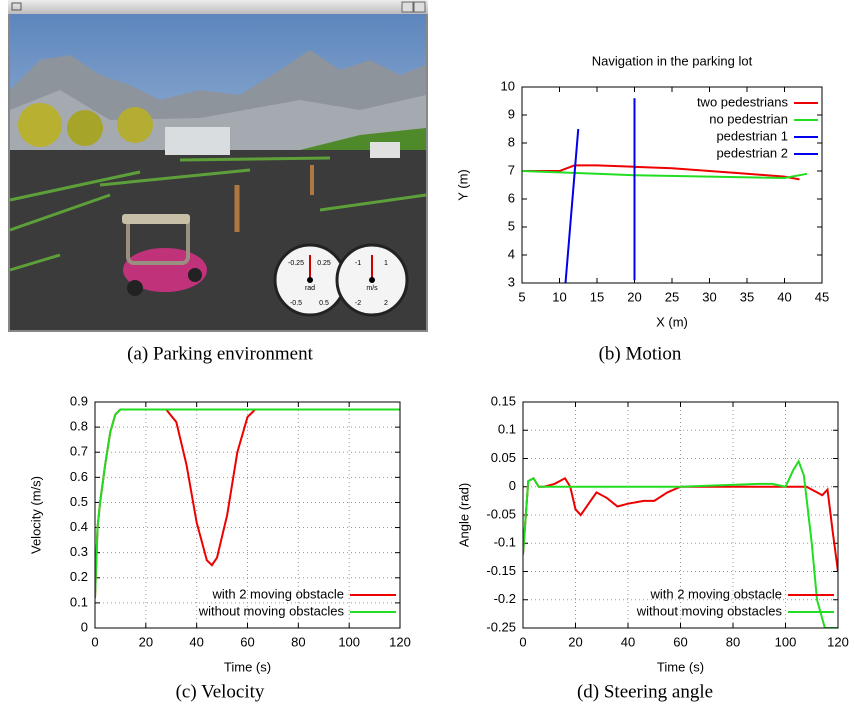  Describe the element at coordinates (645, 691) in the screenshot. I see `caption: (d) Steering angle` at that location.